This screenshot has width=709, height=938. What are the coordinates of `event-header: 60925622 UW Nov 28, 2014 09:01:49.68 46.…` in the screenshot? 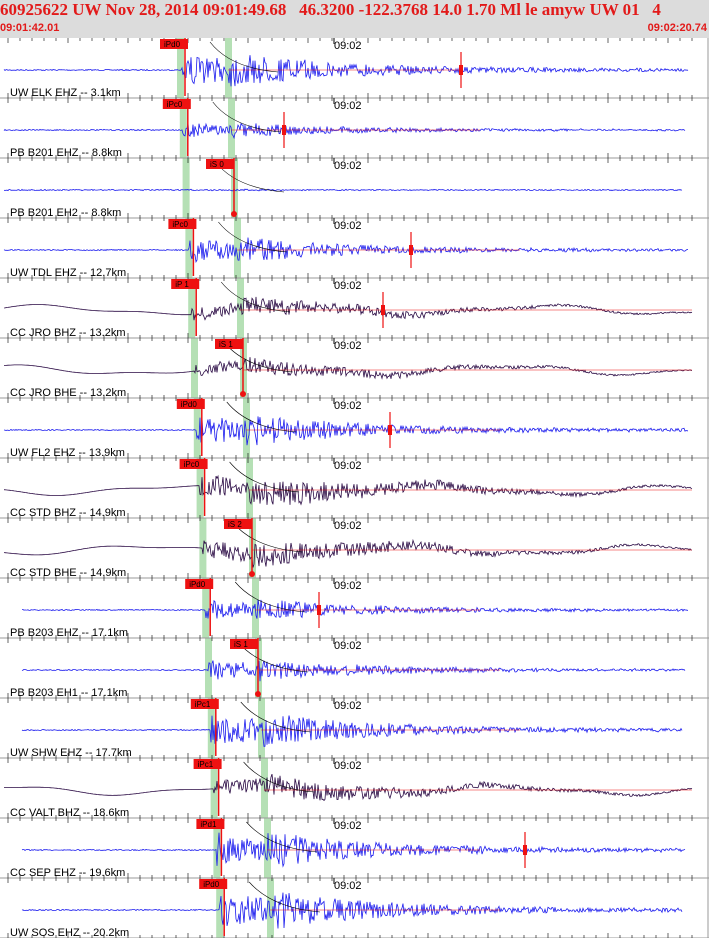 It's located at (354, 19).